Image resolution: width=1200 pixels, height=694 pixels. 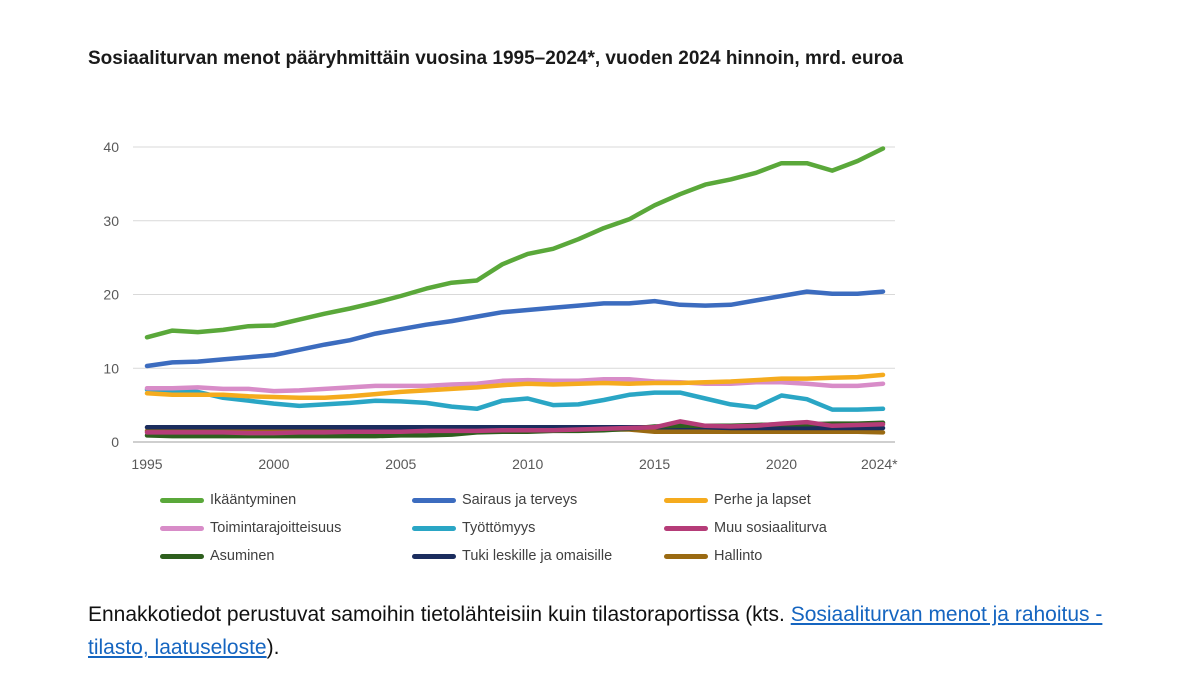 I want to click on series-line-työttömyys, so click(x=515, y=399).